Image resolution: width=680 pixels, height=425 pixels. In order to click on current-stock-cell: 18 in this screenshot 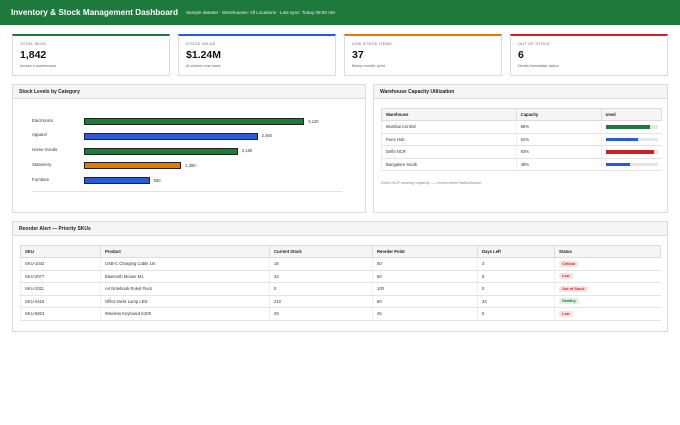, I will do `click(321, 264)`.